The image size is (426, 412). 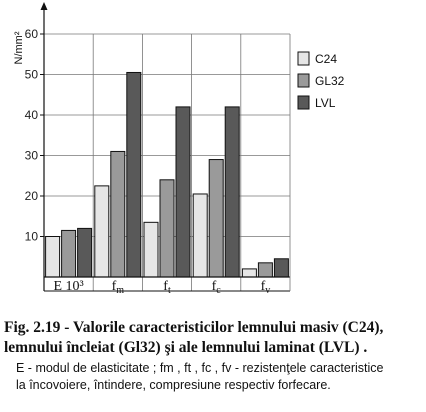 What do you see at coordinates (32, 196) in the screenshot?
I see `y-tick-label: 20` at bounding box center [32, 196].